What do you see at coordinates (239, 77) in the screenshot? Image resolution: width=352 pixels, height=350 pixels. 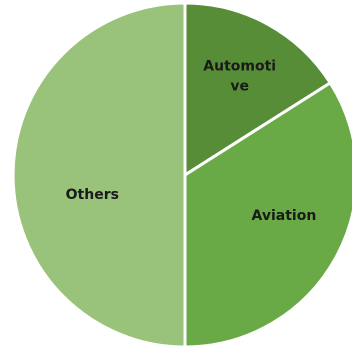 I see `pie-label-automoti-ve: Automoti ve` at bounding box center [239, 77].